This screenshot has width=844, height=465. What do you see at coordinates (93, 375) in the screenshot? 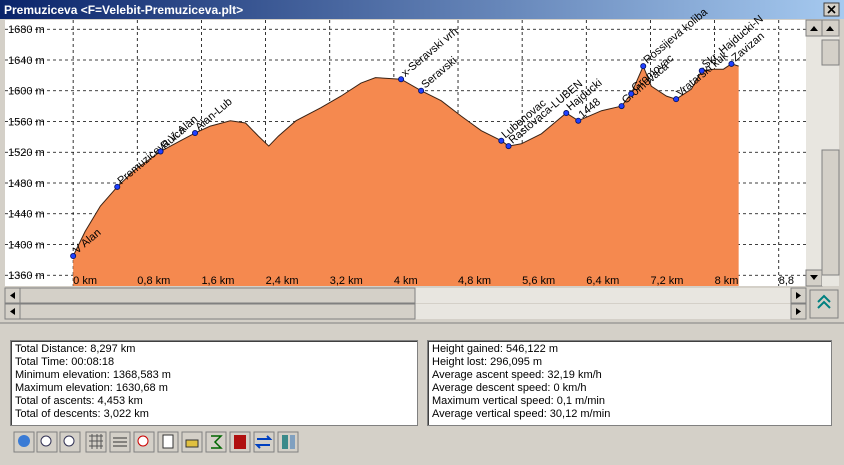
I see `stat-line: Minimum elevation: 1368,583 m` at bounding box center [93, 375].